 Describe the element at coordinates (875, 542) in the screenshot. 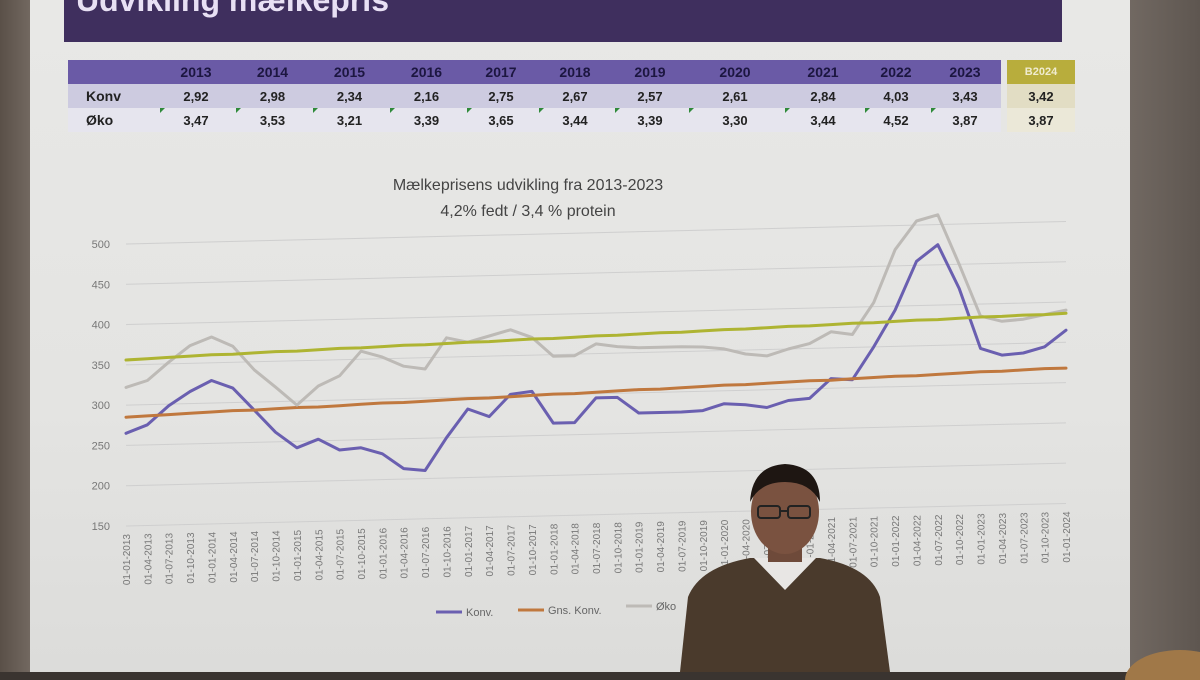

I see `x-tick-label: 01-10-2021` at that location.